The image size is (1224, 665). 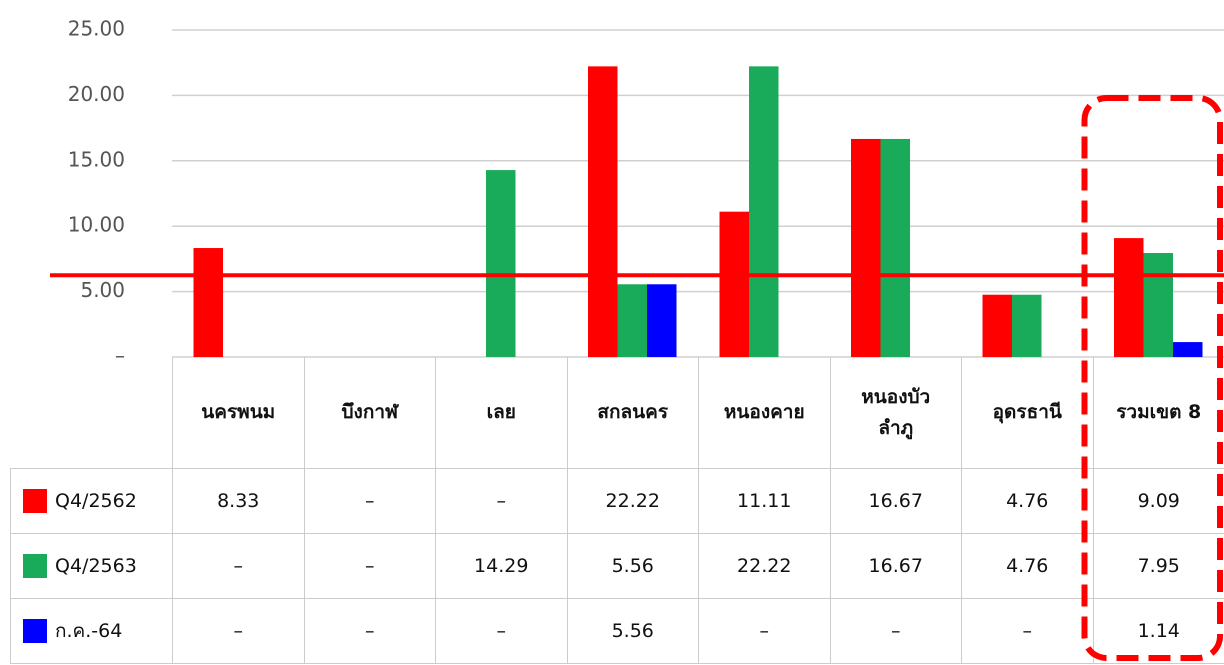 What do you see at coordinates (96, 159) in the screenshot?
I see `y-tick-label: 15.00` at bounding box center [96, 159].